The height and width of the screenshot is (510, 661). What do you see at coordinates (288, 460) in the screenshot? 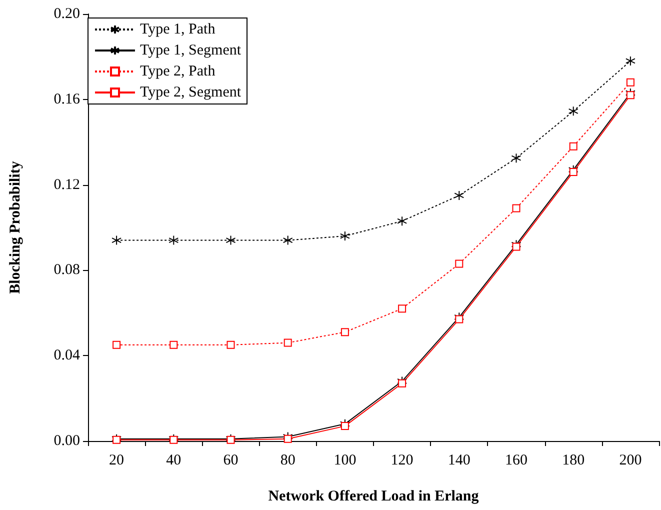
I see `x-tick-label: 80` at bounding box center [288, 460].